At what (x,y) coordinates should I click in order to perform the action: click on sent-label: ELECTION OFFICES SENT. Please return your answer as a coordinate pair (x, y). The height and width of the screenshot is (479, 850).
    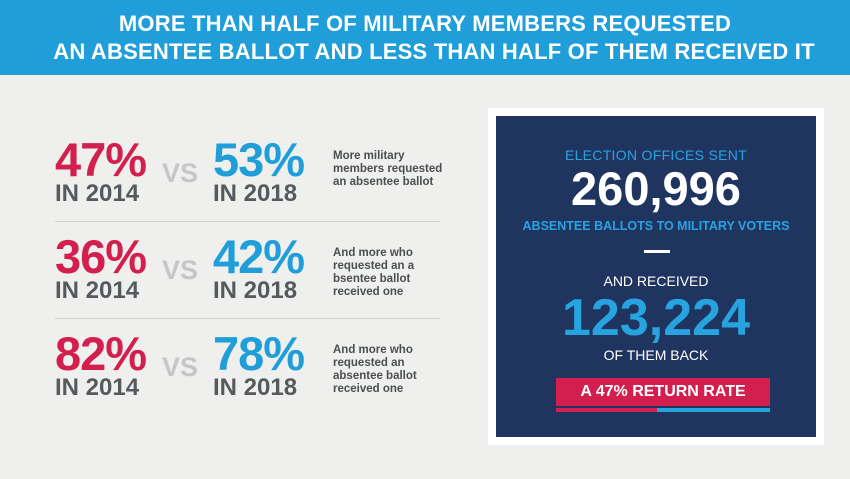
    Looking at the image, I should click on (656, 155).